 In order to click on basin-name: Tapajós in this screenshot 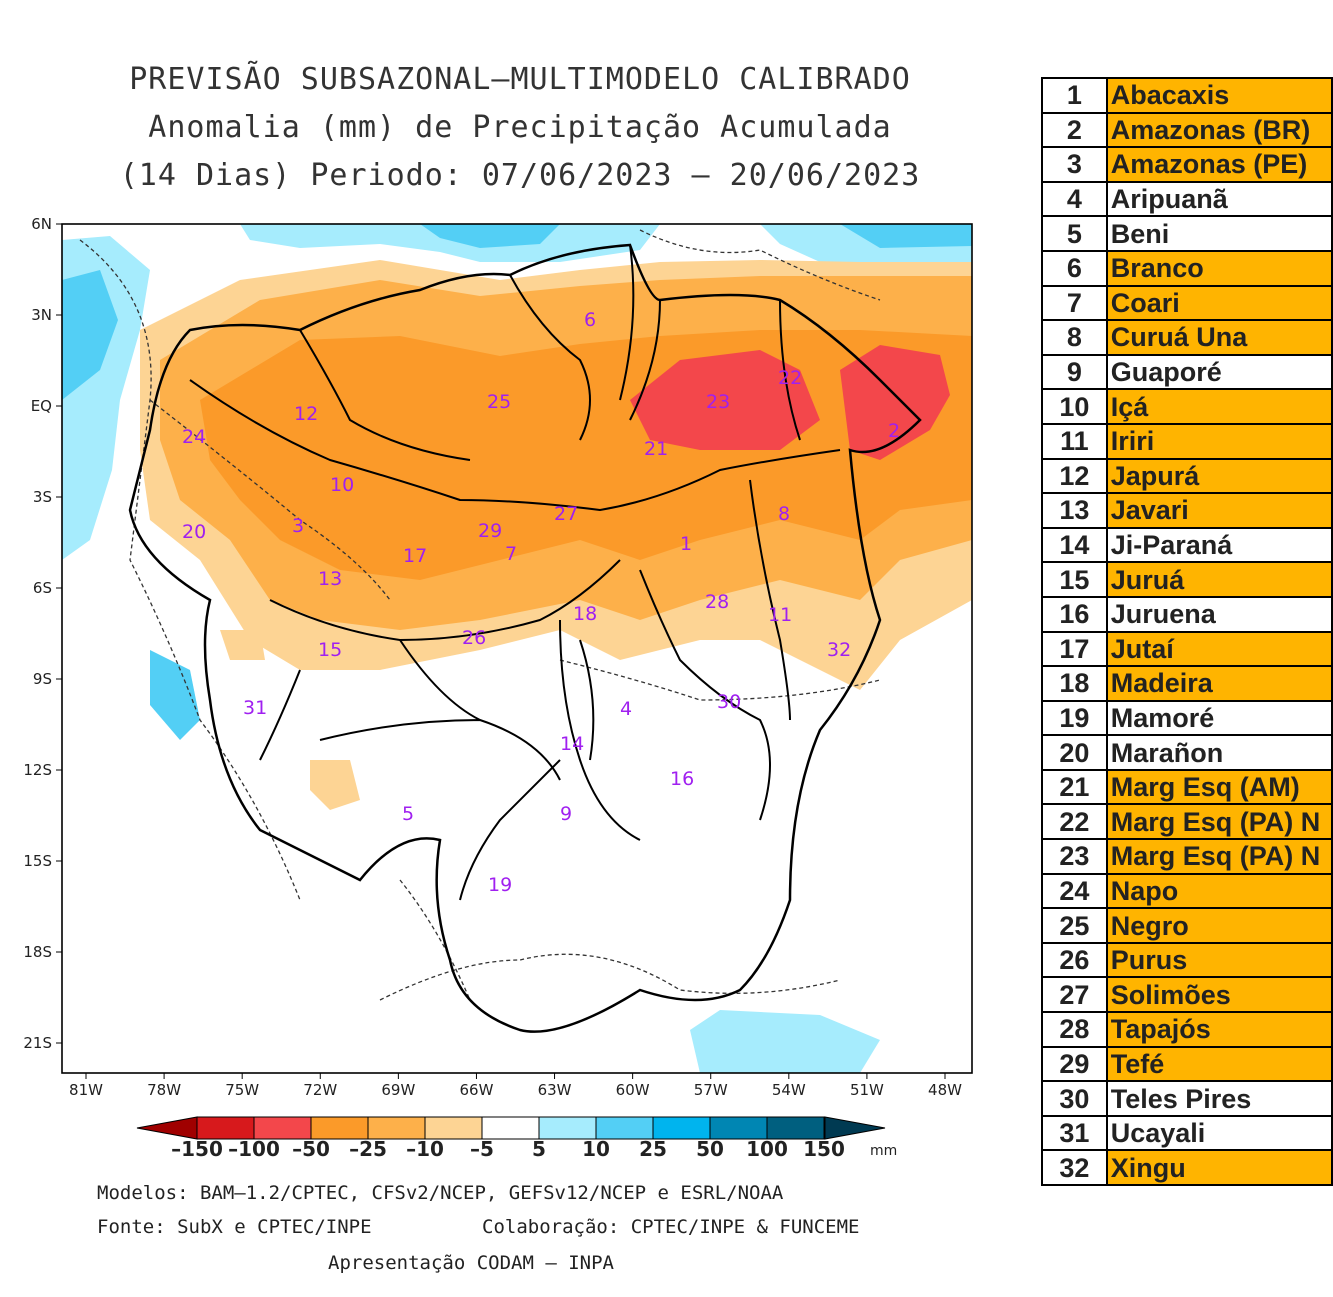, I will do `click(1219, 1029)`.